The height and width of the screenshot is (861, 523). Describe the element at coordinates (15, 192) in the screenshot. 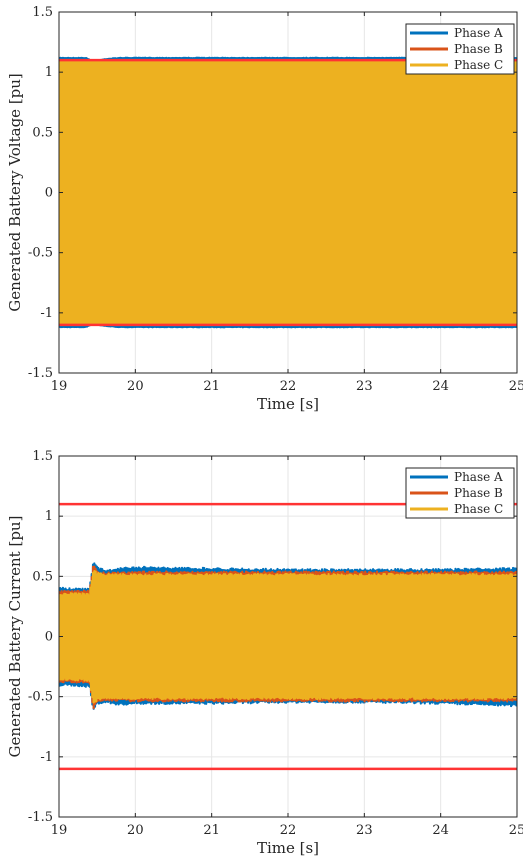

I see `y-axis-label: Generated Battery Voltage [pu]` at that location.